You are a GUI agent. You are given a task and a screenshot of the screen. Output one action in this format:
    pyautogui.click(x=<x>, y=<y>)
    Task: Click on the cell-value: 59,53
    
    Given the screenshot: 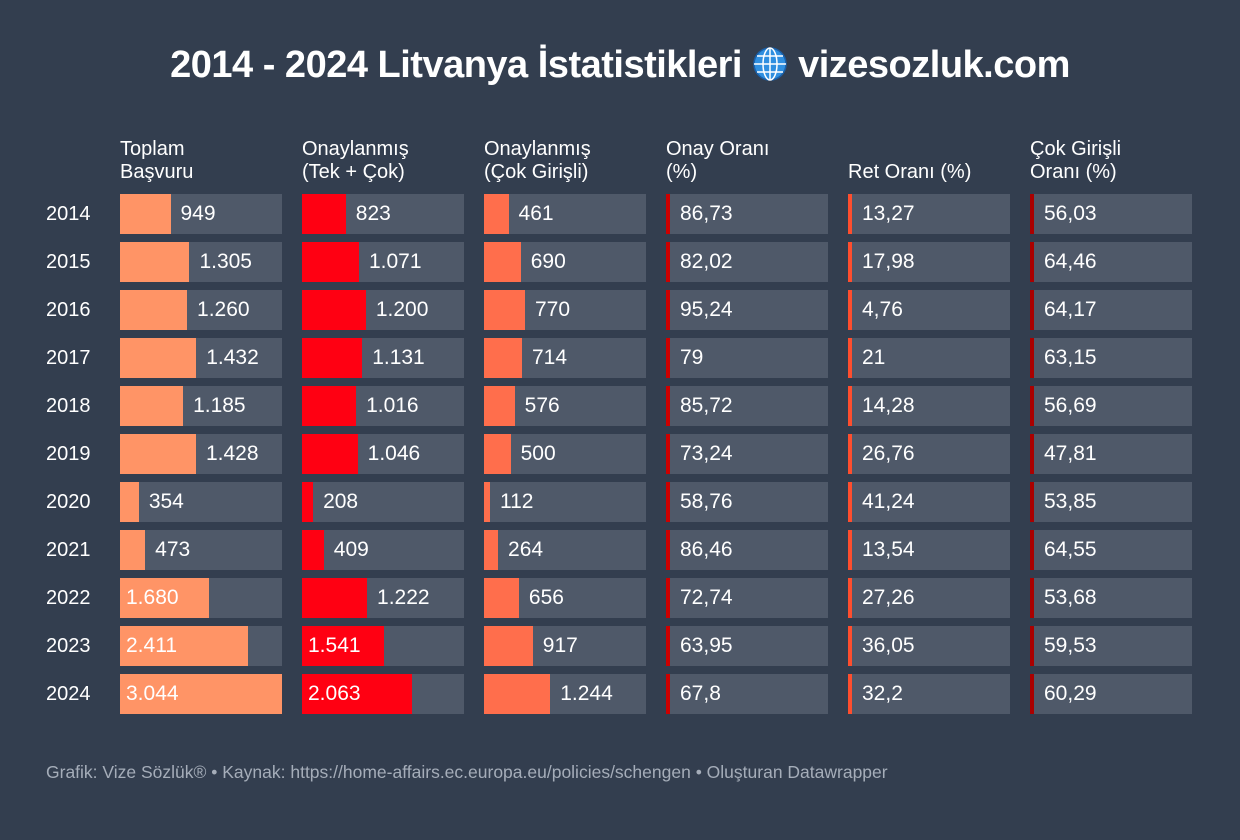 What is the action you would take?
    pyautogui.click(x=1070, y=645)
    